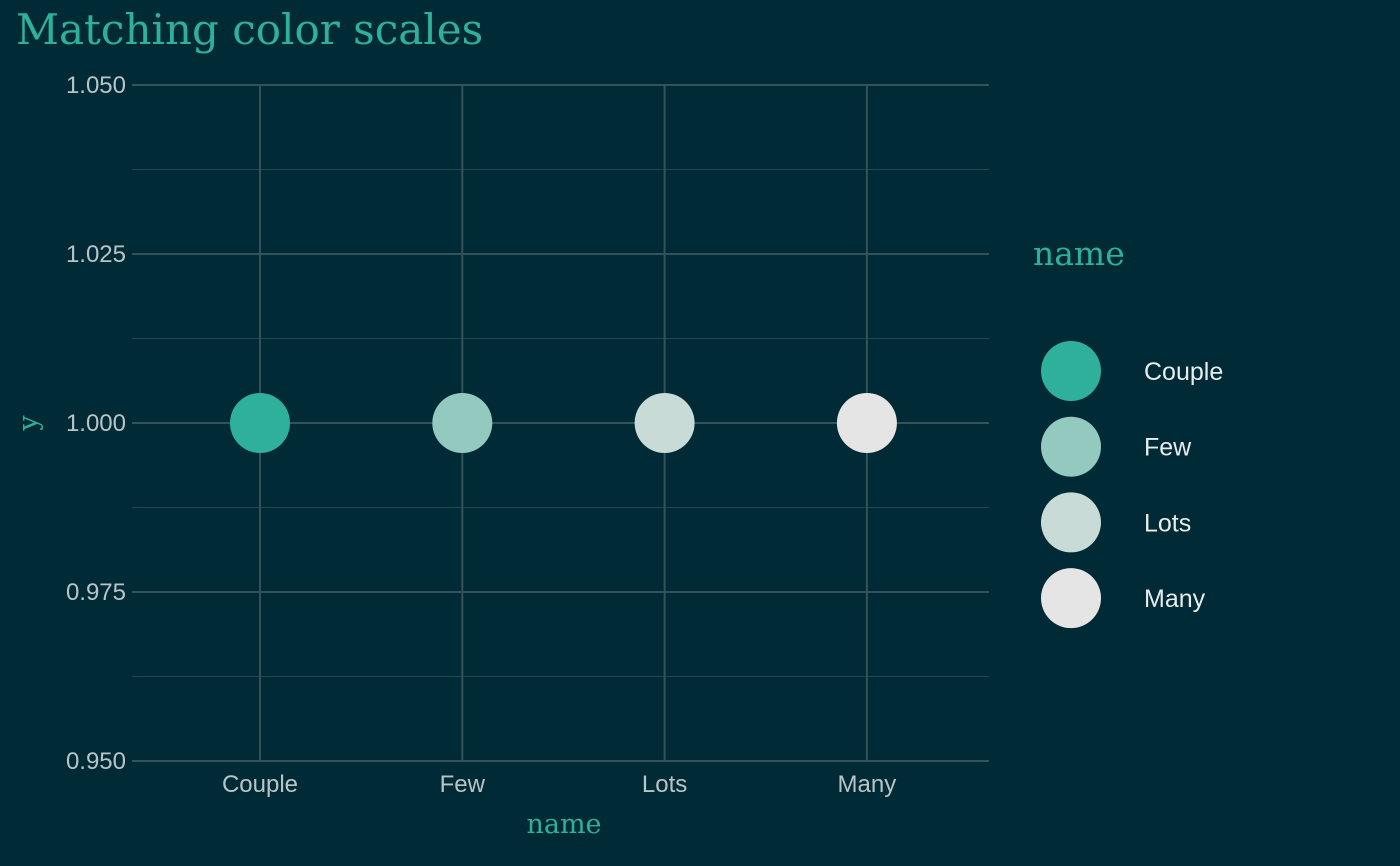 This screenshot has width=1400, height=866. I want to click on legend-label: Few, so click(1168, 448).